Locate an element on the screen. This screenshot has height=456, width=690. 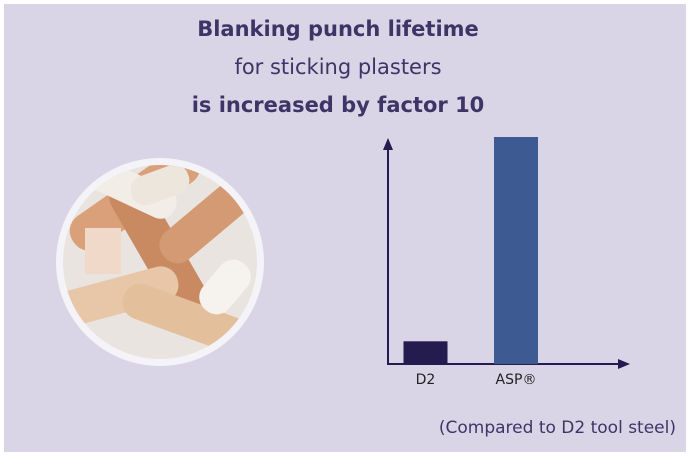
note: (Compared to D2 tool steel) is located at coordinates (557, 428).